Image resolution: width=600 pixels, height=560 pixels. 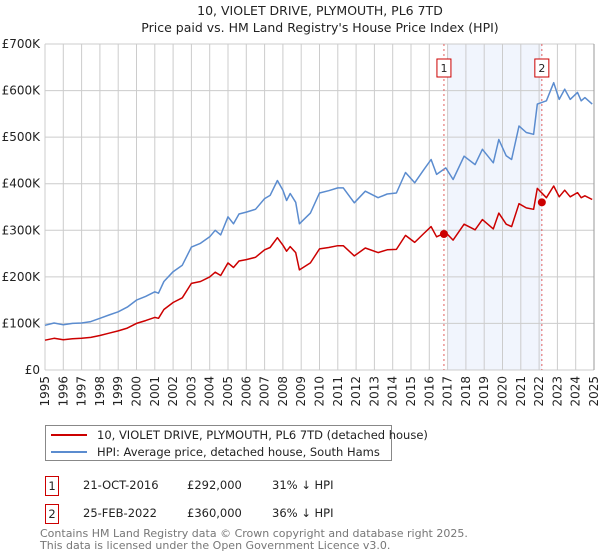 What do you see at coordinates (120, 513) in the screenshot?
I see `sale-date: 25-FEB-2022` at bounding box center [120, 513].